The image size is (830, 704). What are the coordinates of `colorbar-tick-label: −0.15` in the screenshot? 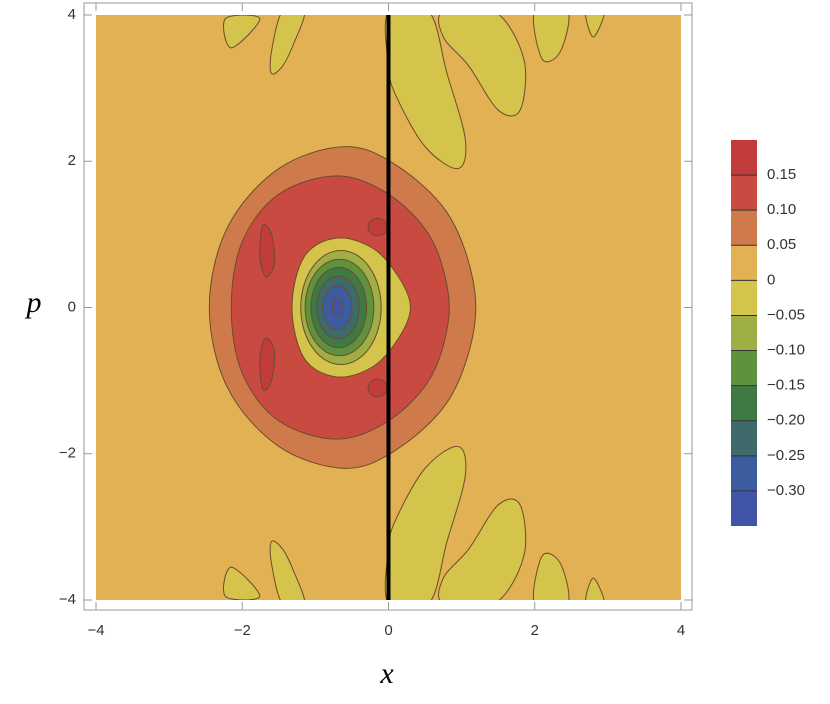 It's located at (786, 385).